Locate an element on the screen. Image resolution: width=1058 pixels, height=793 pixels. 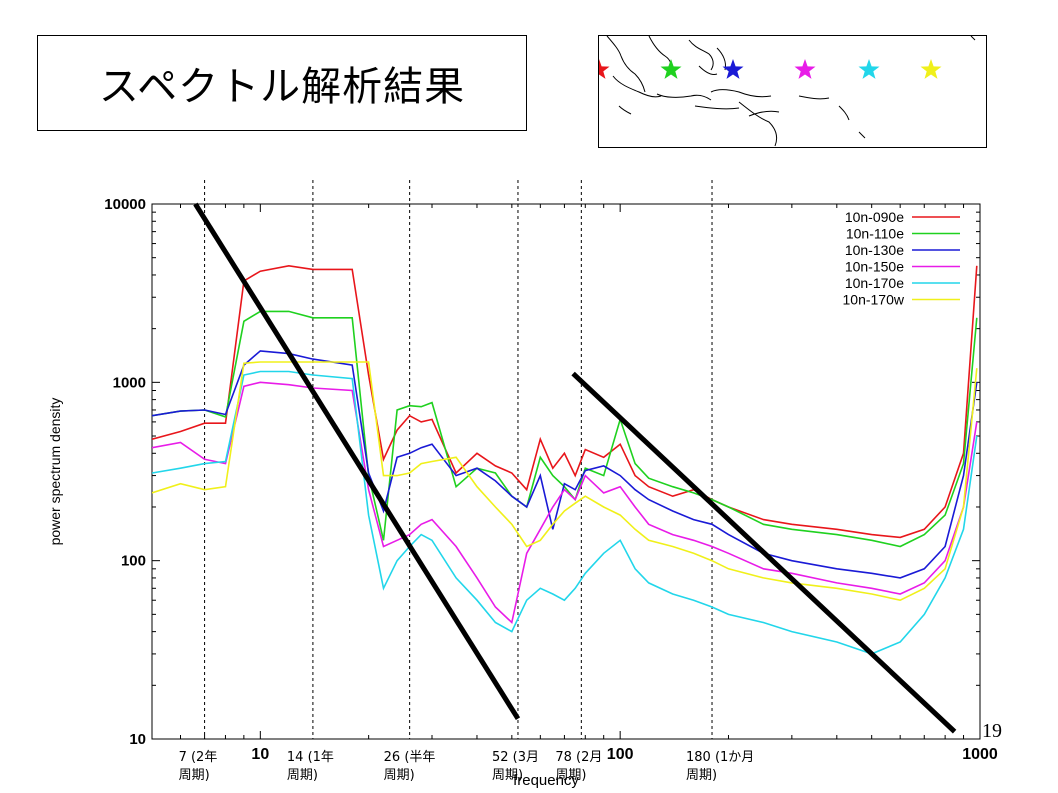
title-box: スペクトル解析結果 is located at coordinates (282, 83).